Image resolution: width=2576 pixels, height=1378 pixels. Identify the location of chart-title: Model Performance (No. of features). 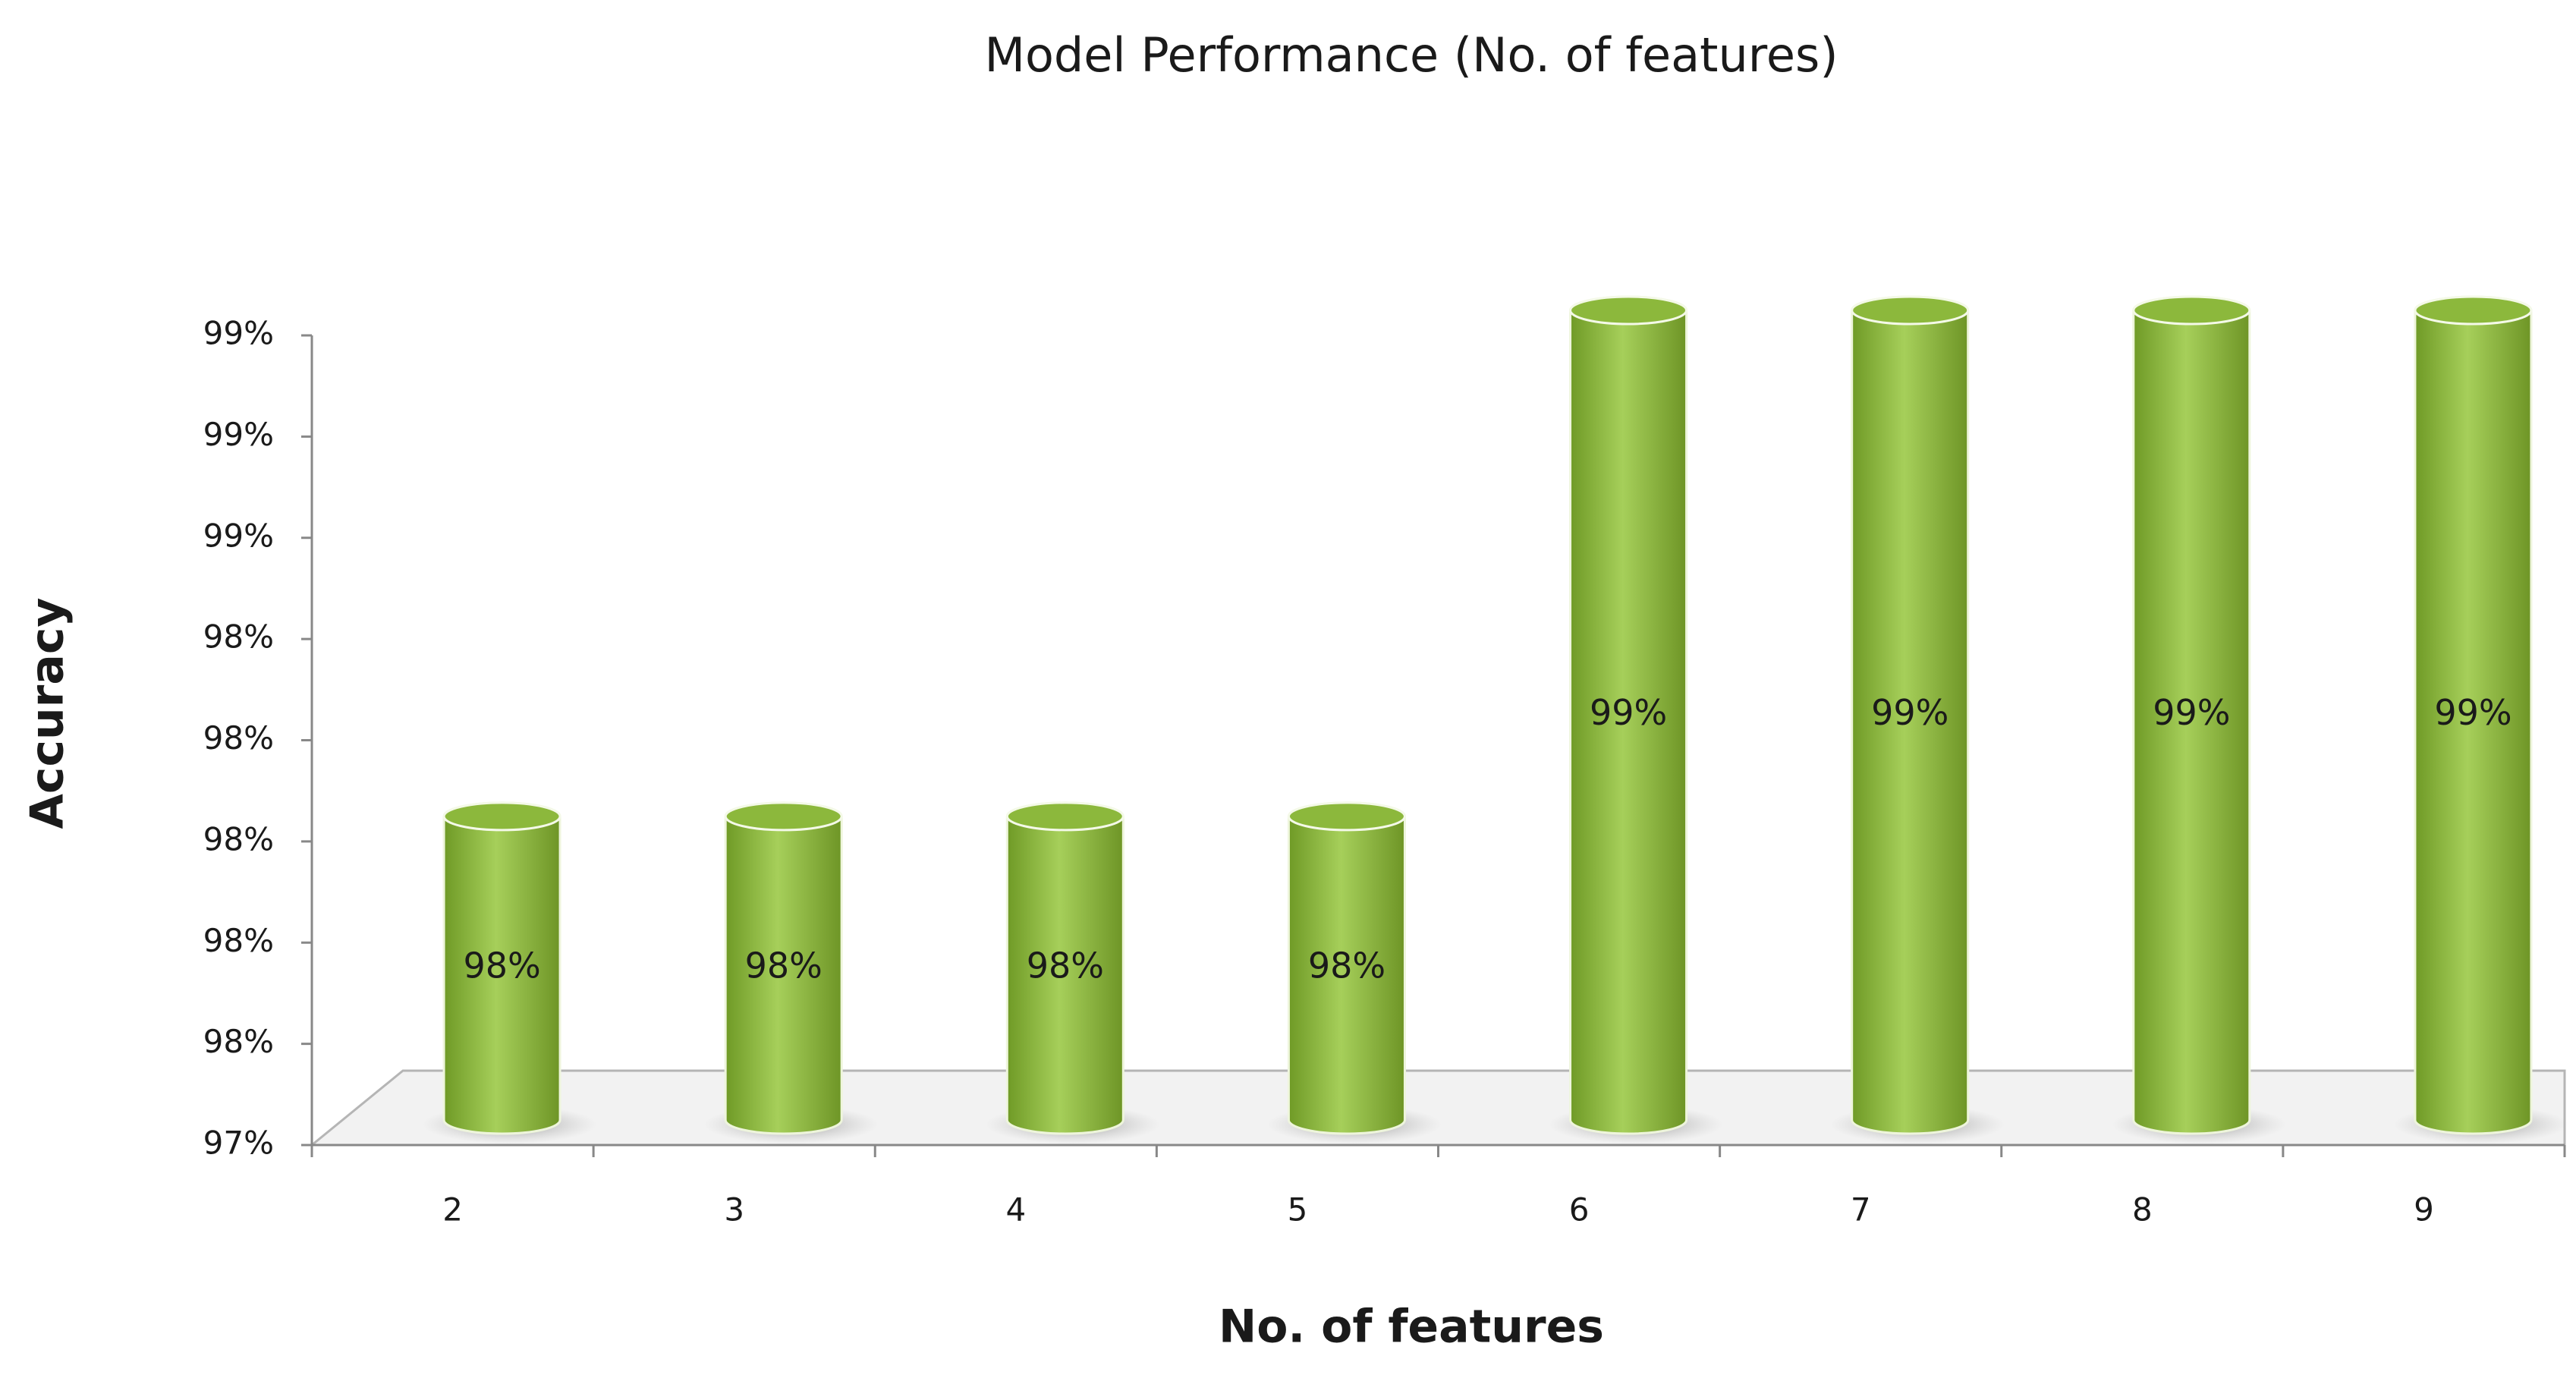
(1411, 55).